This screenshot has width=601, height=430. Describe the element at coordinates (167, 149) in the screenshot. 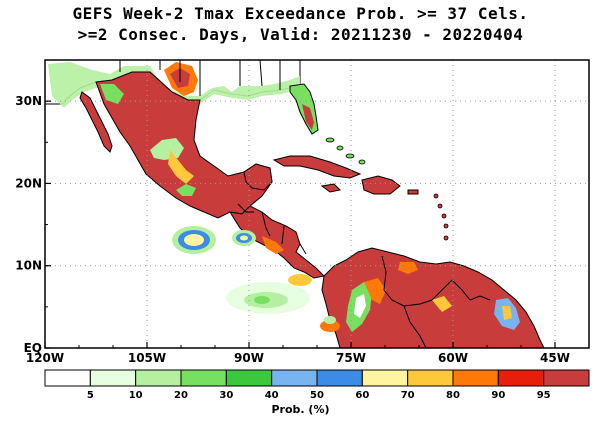

I see `mexico-central-green` at that location.